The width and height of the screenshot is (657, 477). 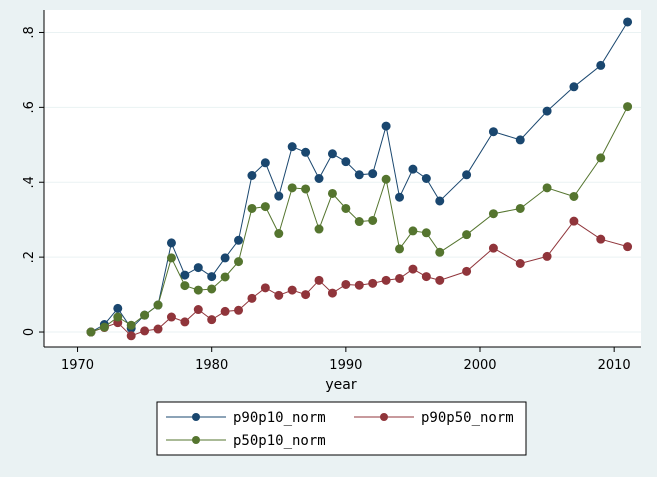 I want to click on x-tick-label: 1990, so click(x=345, y=365).